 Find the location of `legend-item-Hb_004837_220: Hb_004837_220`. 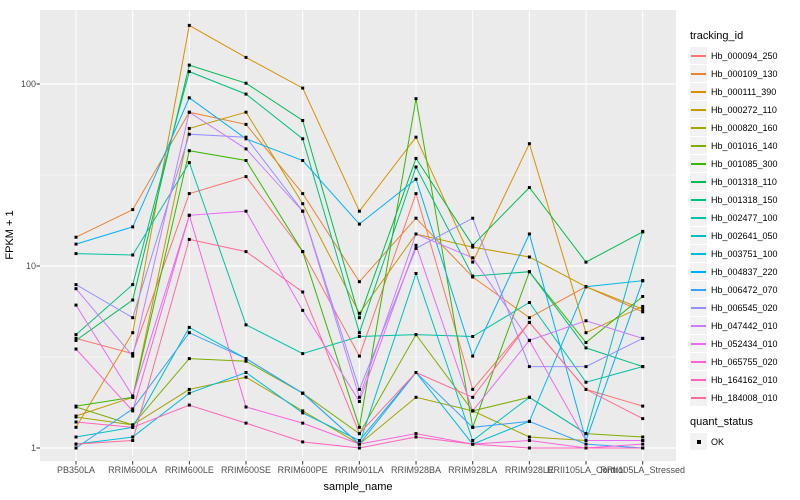

legend-item-Hb_004837_220: Hb_004837_220 is located at coordinates (744, 271).